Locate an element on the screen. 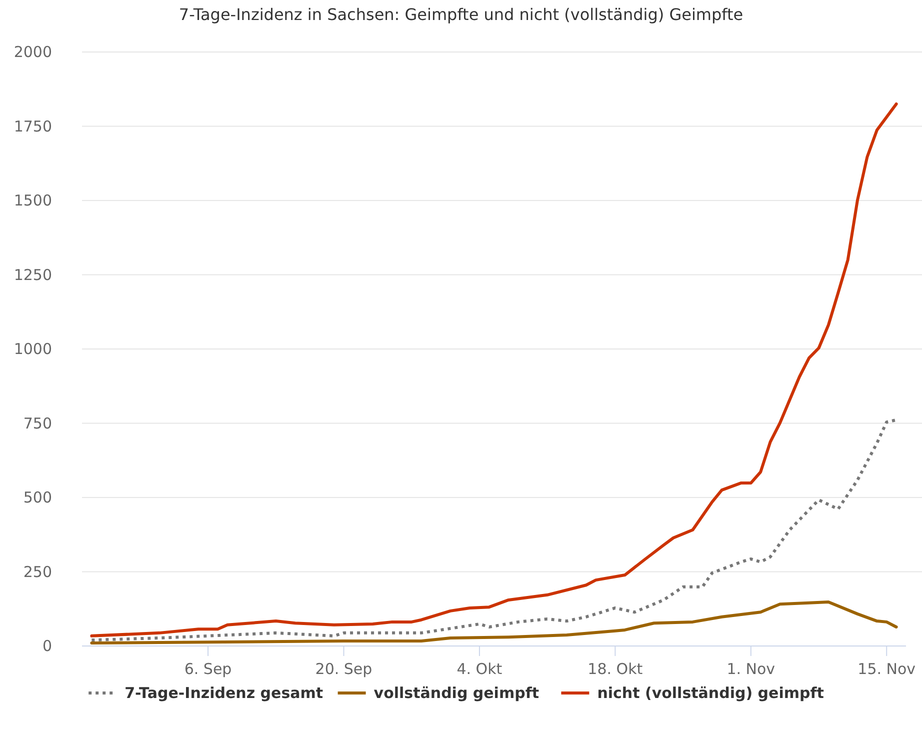  legend-label: 7-Tage-Inzidenz gesamt is located at coordinates (224, 693).